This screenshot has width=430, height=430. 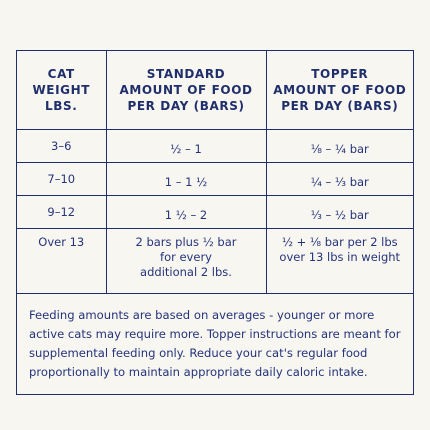 I want to click on table-cell: ⅓ – ½ bar, so click(x=339, y=212).